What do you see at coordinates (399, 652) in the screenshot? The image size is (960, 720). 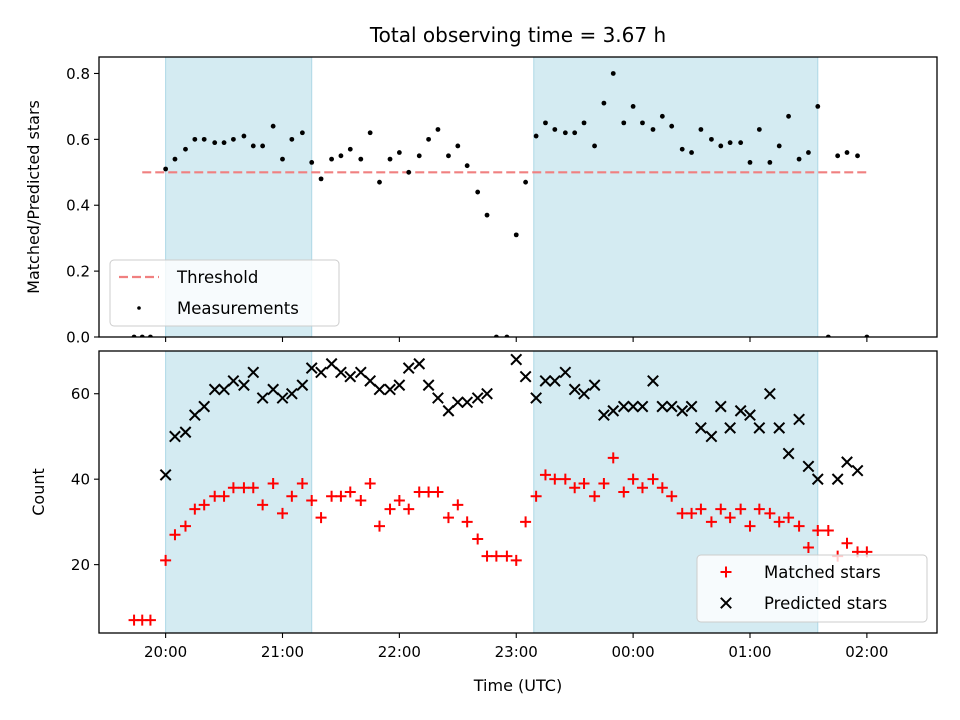 I see `x-tick-label: 22:00` at bounding box center [399, 652].